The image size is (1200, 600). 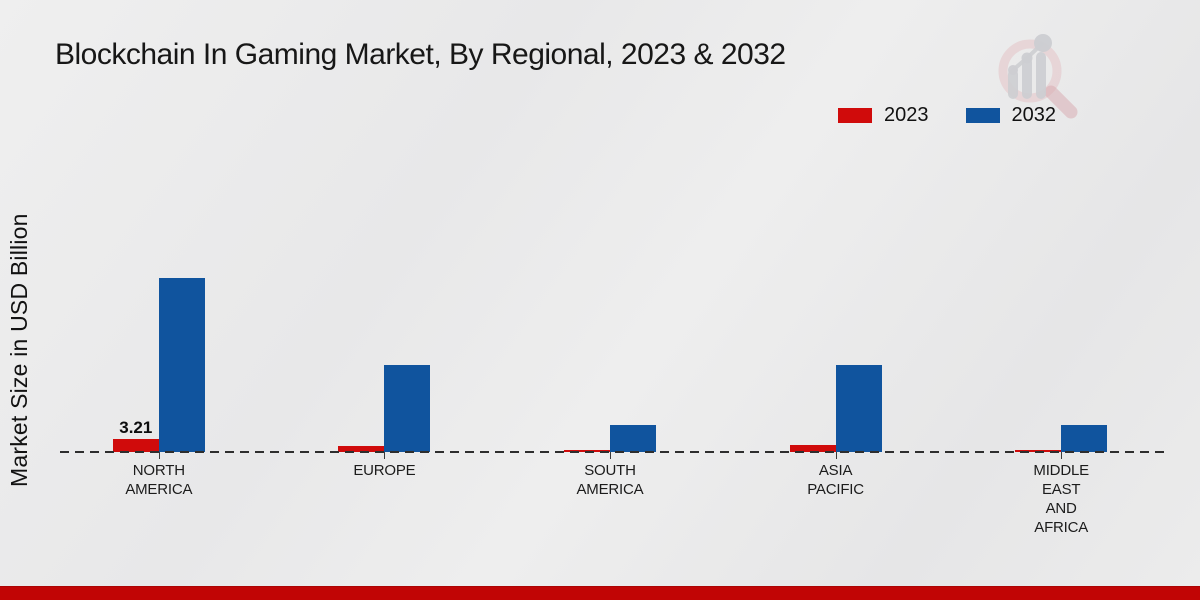 I want to click on bar-2023-north-america: 3.21, so click(x=135, y=435).